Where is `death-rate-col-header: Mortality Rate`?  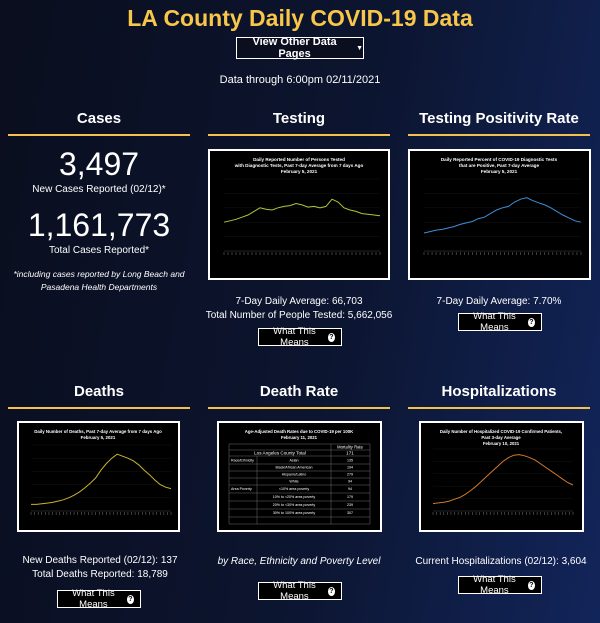 death-rate-col-header: Mortality Rate is located at coordinates (350, 447).